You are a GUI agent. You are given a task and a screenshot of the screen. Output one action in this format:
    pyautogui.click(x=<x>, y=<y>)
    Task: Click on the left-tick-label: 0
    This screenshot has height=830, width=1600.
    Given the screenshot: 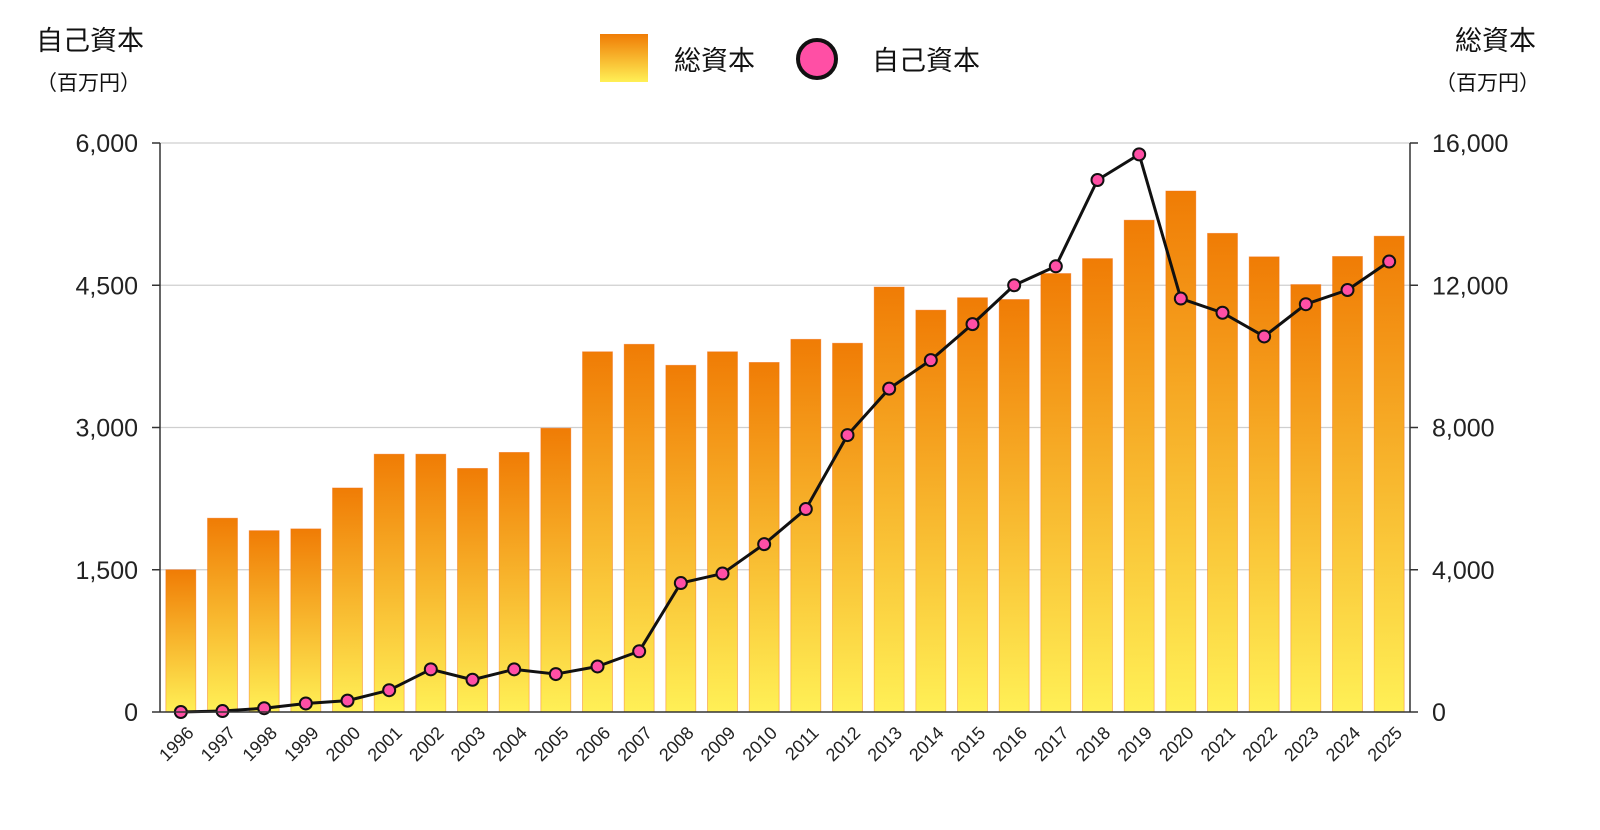 What is the action you would take?
    pyautogui.click(x=131, y=713)
    